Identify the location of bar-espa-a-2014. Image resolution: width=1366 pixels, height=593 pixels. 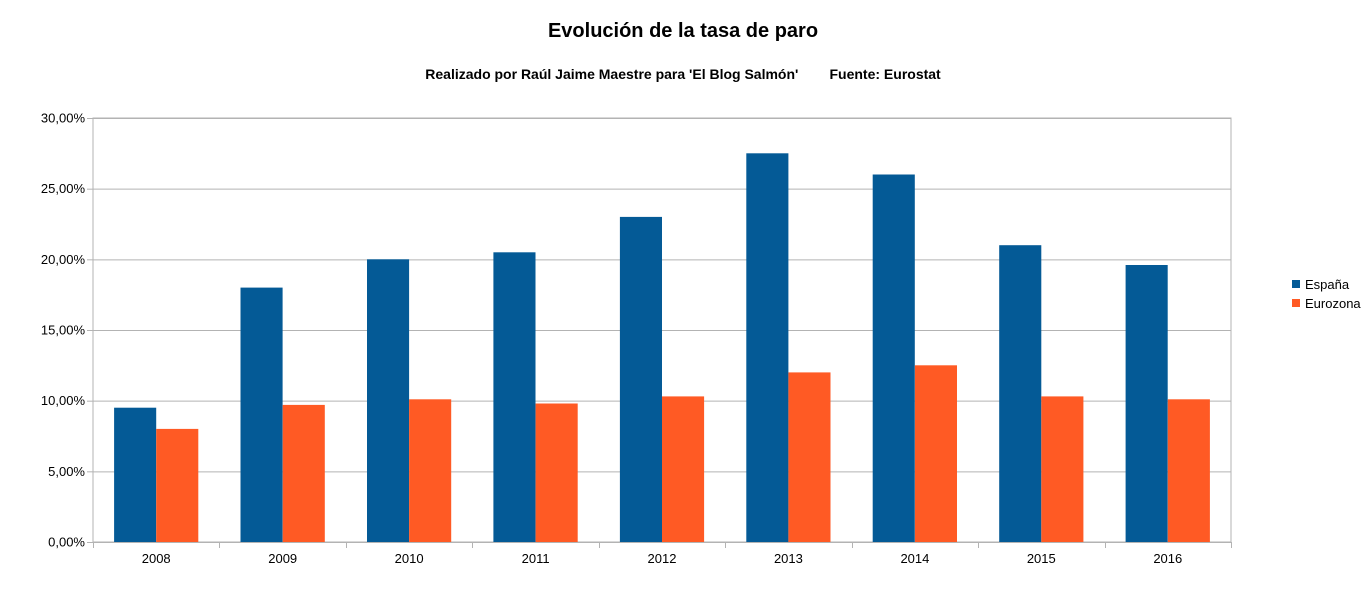
(893, 358).